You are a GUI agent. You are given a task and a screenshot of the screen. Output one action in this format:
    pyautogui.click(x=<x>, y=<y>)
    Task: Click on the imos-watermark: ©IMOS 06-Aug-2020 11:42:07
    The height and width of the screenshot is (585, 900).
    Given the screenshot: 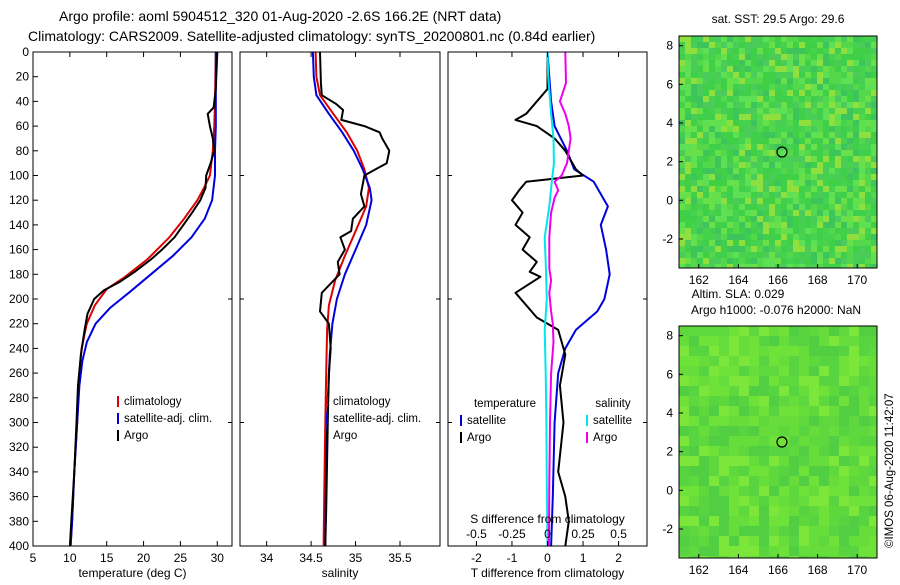 What is the action you would take?
    pyautogui.click(x=890, y=470)
    